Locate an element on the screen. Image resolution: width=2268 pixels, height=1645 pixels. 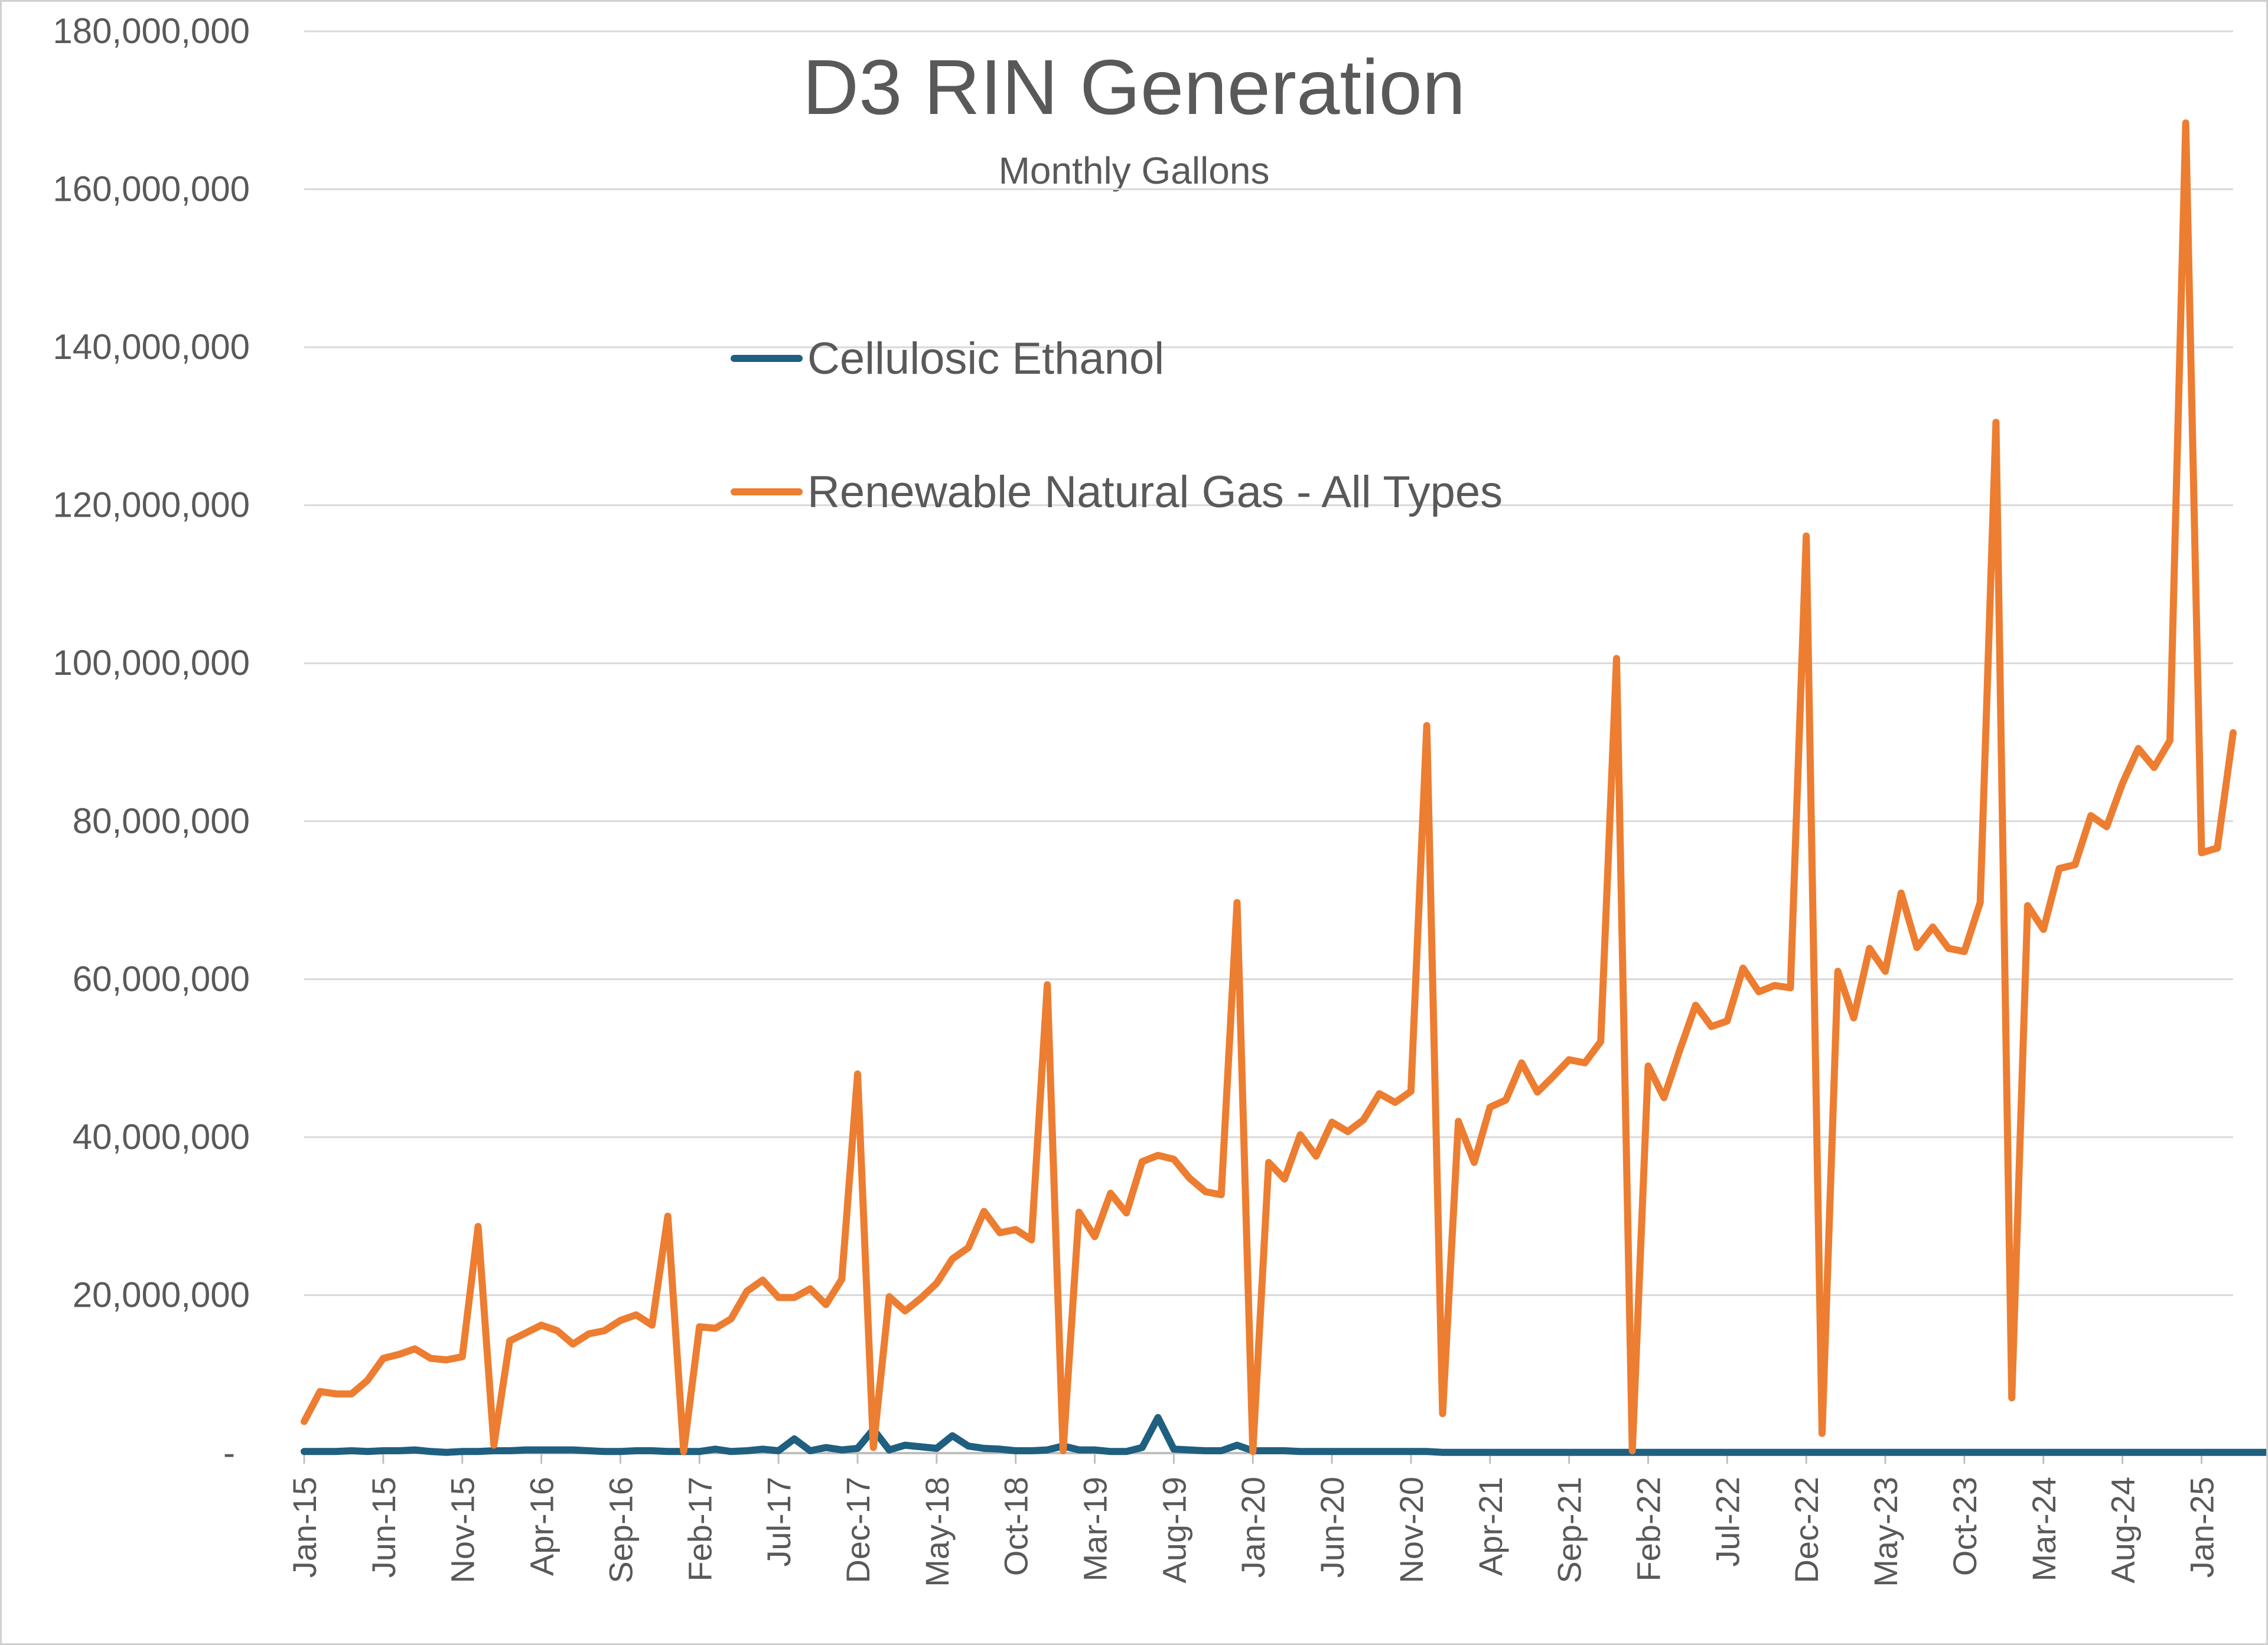
x-tick-label: Nov-20 is located at coordinates (1411, 1530).